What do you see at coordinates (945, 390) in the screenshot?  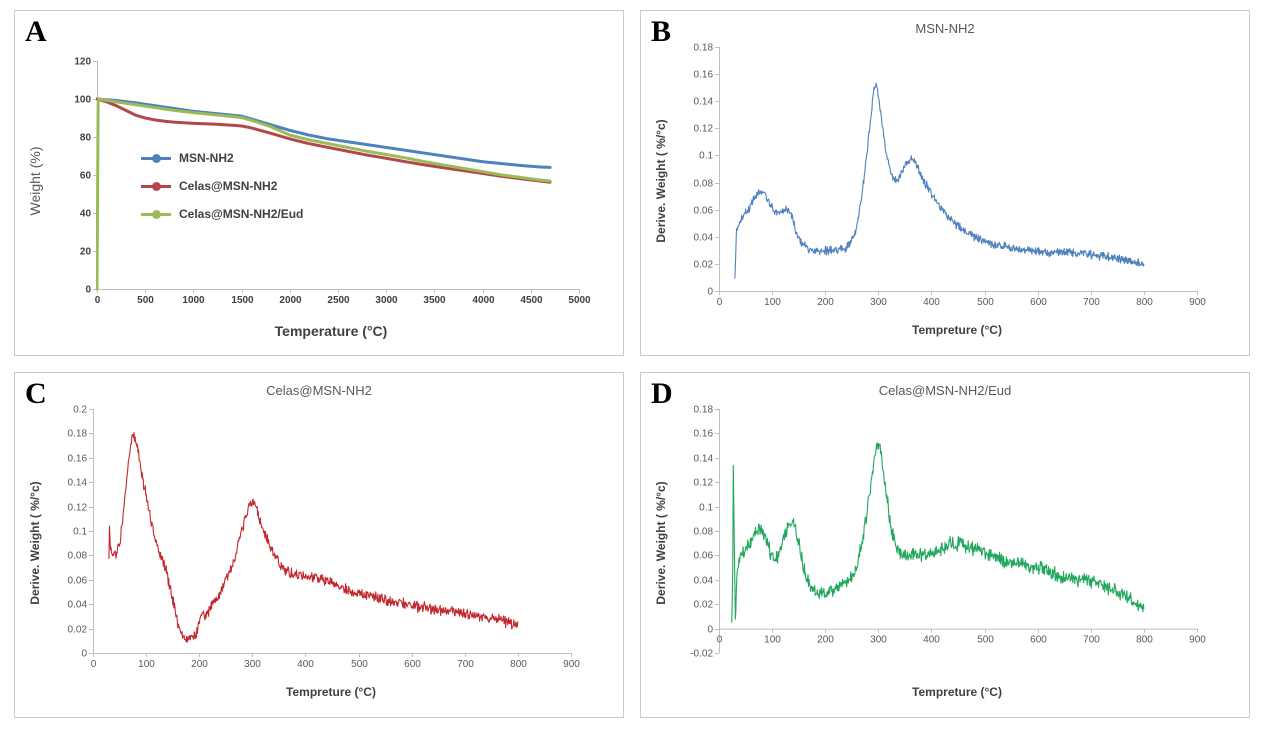 I see `chart-title-d: Celas@MSN-NH2/Eud` at bounding box center [945, 390].